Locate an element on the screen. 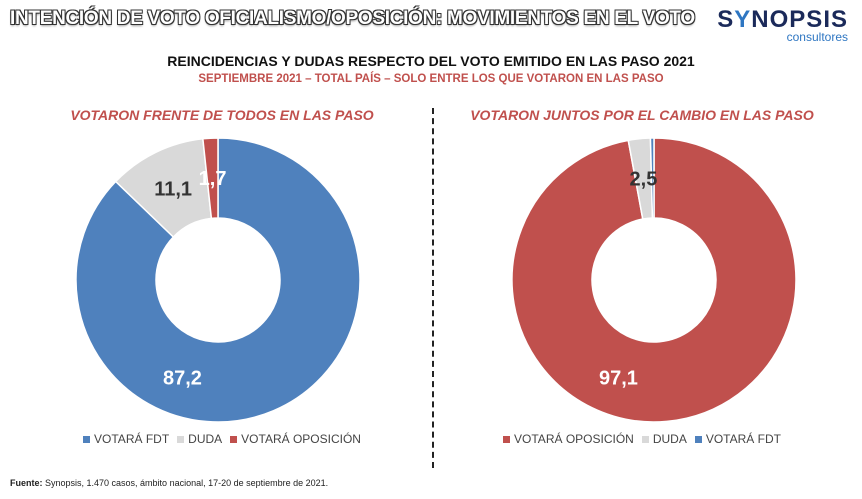 Image resolution: width=862 pixels, height=499 pixels. legend-item-0-2: VOTARÁ OPOSICIÓN is located at coordinates (295, 439).